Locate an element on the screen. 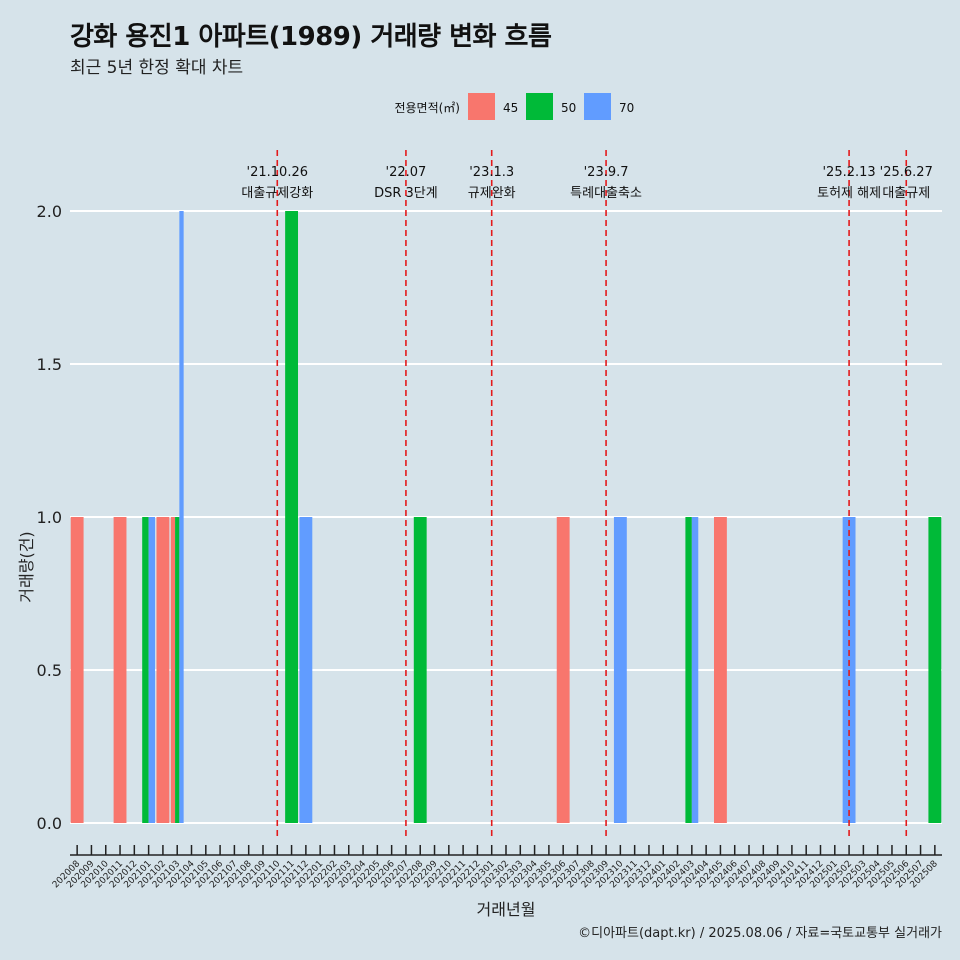  event-date-label: '22.07 is located at coordinates (406, 172).